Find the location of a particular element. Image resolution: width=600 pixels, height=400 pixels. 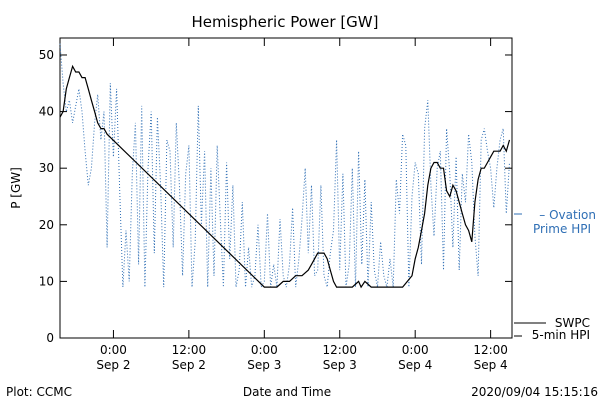

y-axis-label: P [GW] is located at coordinates (16, 188).